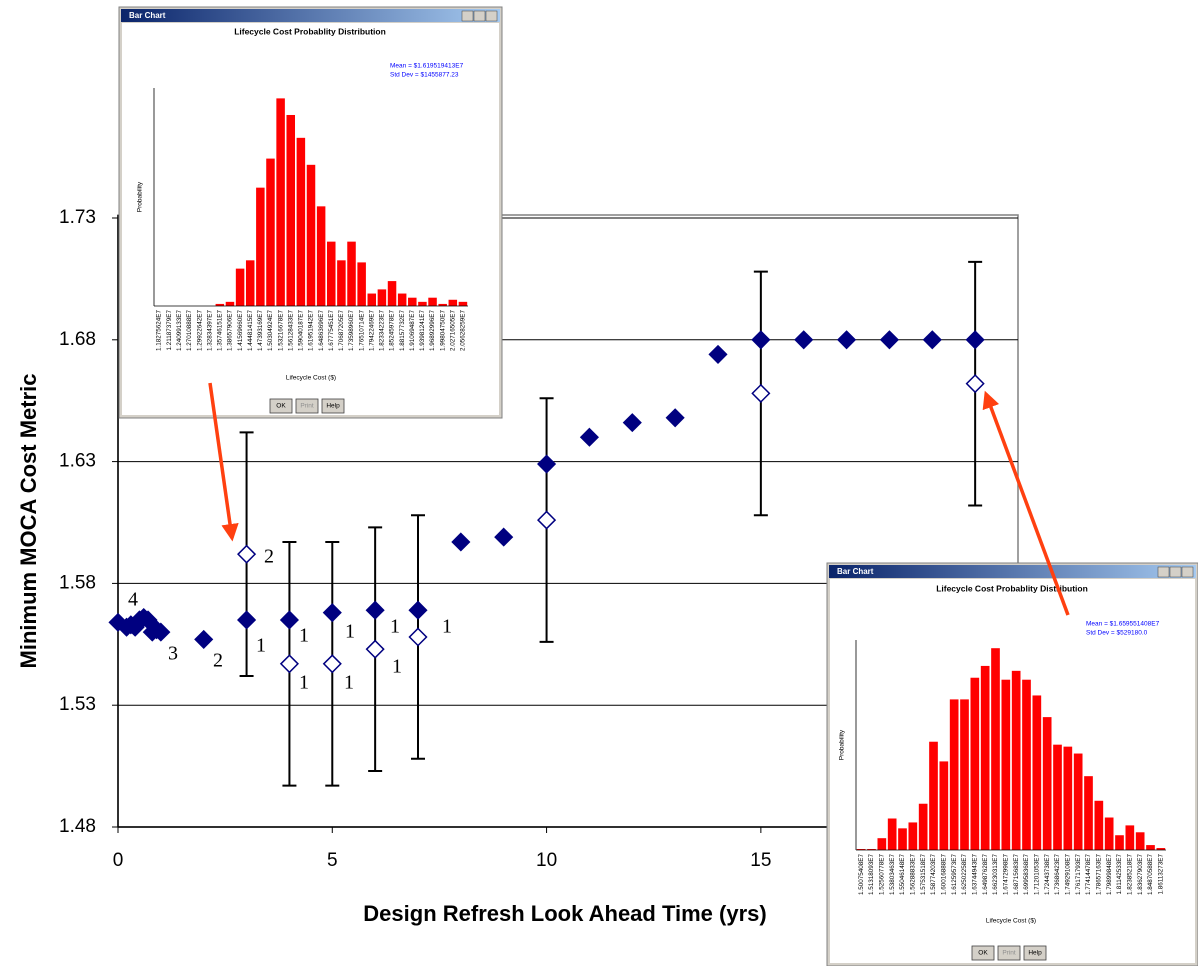 Image resolution: width=1198 pixels, height=966 pixels. I want to click on x-tick-label: 1.44481415E7, so click(250, 330).